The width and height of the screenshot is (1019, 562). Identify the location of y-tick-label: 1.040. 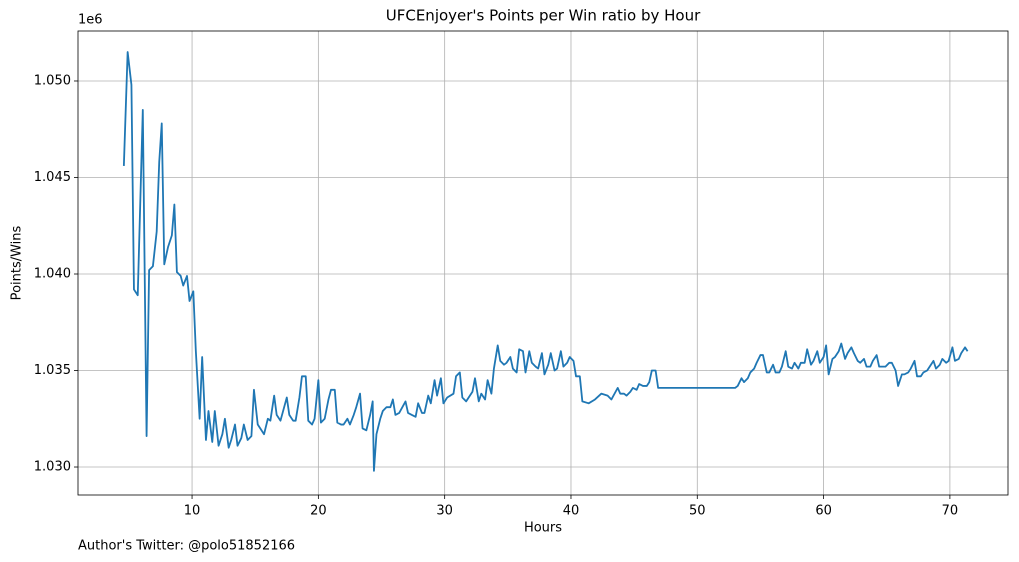
(52, 274).